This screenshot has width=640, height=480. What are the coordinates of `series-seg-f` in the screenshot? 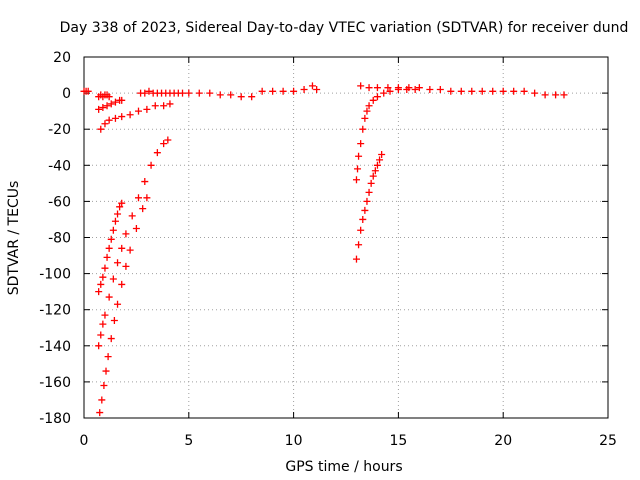 It's located at (133, 243).